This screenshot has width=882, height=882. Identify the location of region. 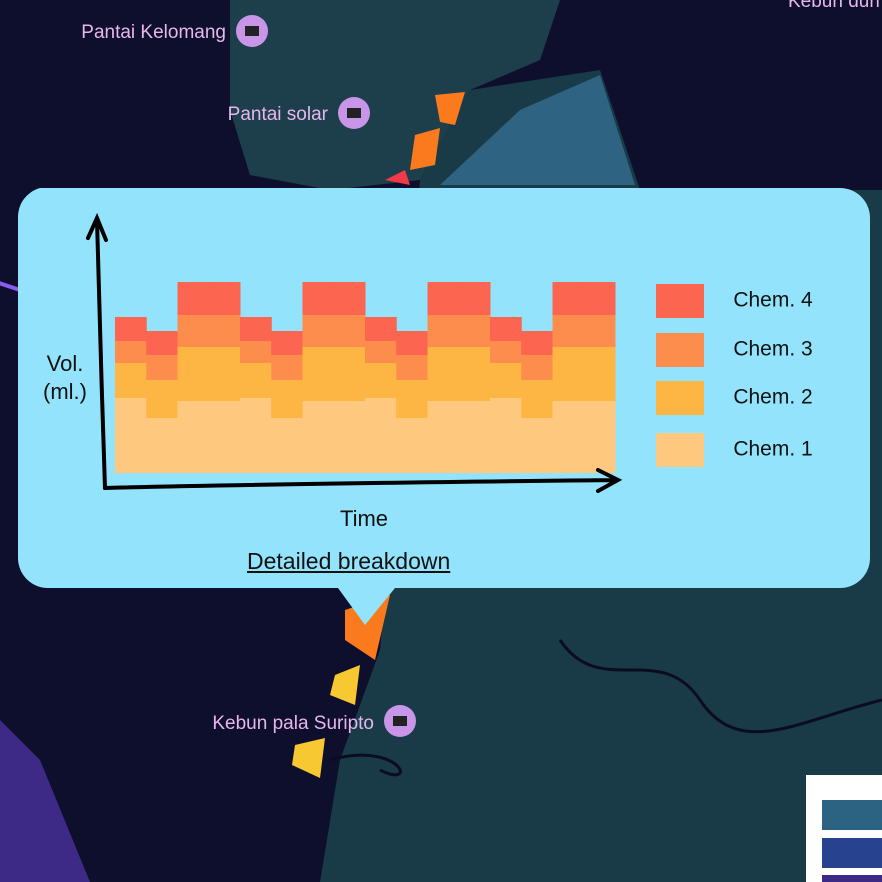
(45, 801).